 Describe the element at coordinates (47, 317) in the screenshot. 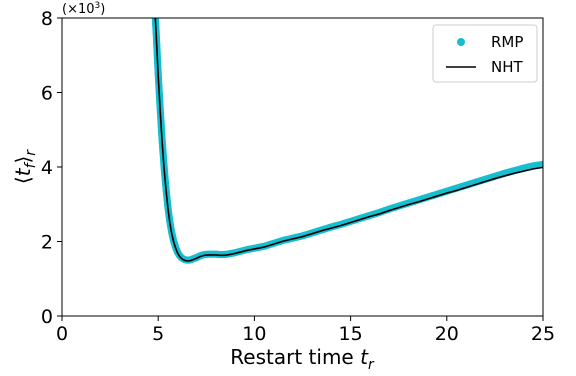

I see `y-tick-label: 0` at that location.